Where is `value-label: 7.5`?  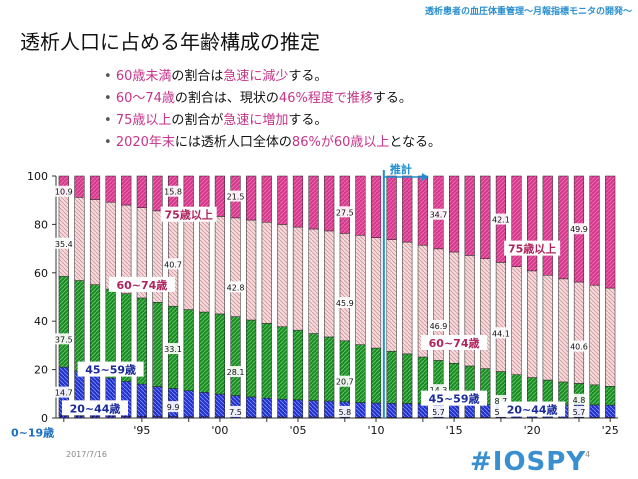
value-label: 7.5 is located at coordinates (235, 412).